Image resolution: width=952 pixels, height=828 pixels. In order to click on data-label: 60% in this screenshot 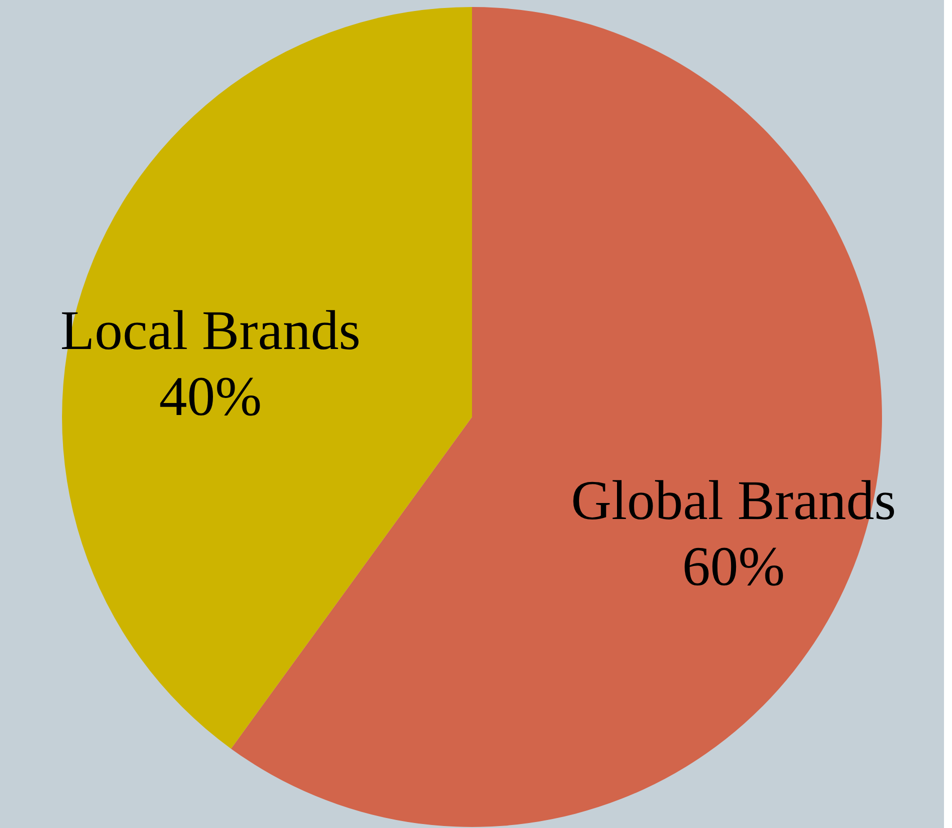, I will do `click(733, 567)`.